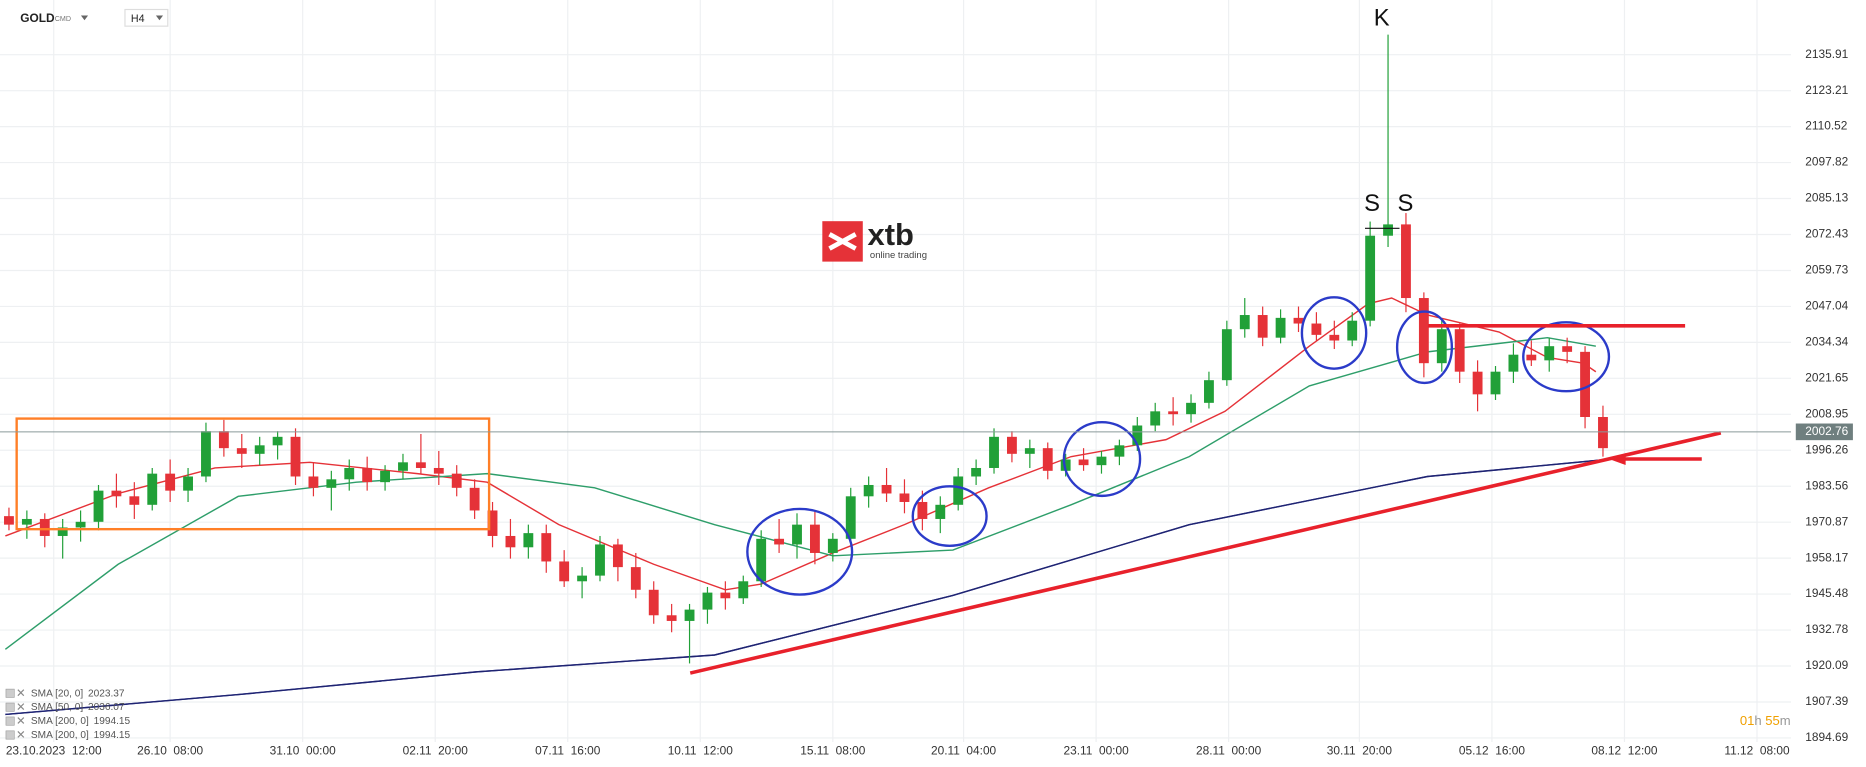 The height and width of the screenshot is (767, 1866). I want to click on x-tick-label: 05.12 16:00, so click(1492, 751).